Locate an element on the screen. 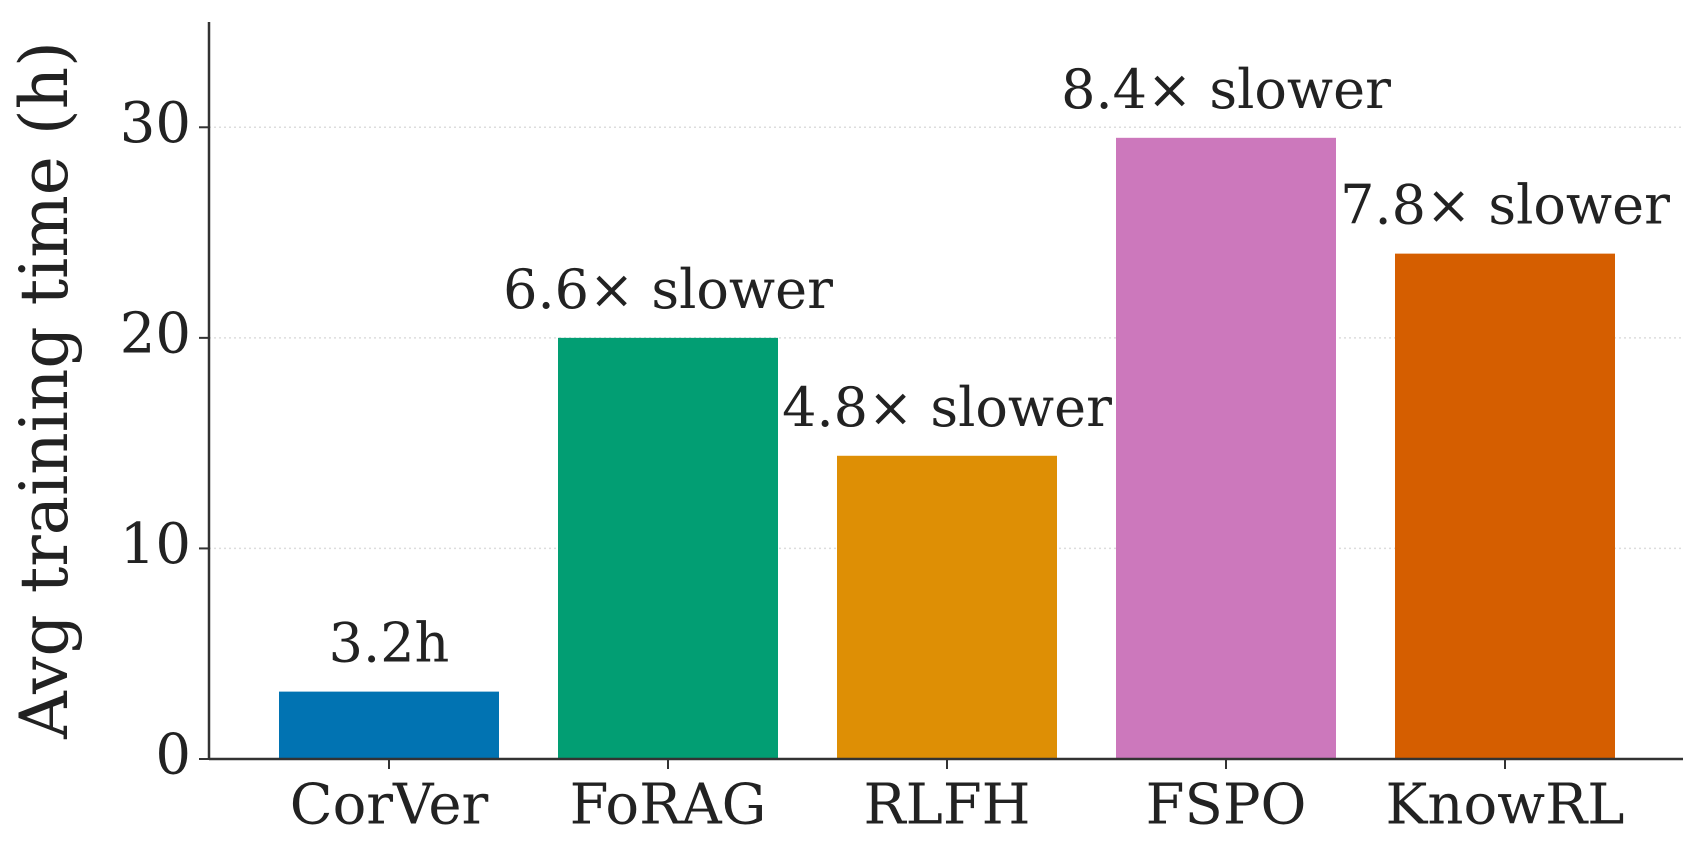  bar-annotation: 6.6× slower is located at coordinates (668, 289).